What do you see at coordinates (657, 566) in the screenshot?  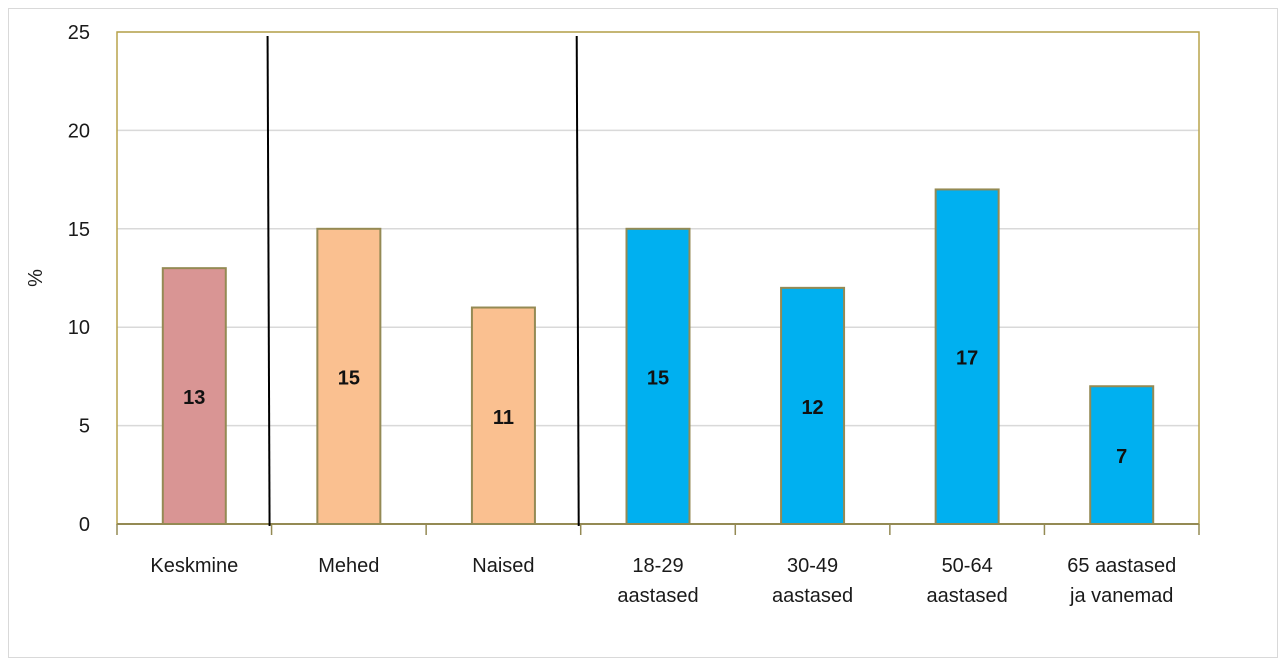 I see `x-category-label: 18-29` at bounding box center [657, 566].